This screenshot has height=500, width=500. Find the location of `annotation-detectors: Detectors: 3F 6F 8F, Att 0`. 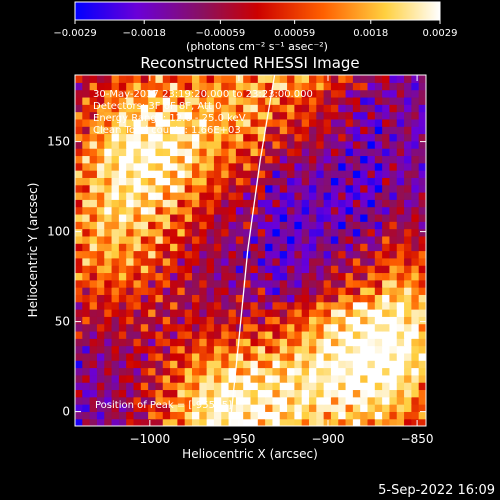

annotation-detectors: Detectors: 3F 6F 8F, Att 0 is located at coordinates (157, 106).